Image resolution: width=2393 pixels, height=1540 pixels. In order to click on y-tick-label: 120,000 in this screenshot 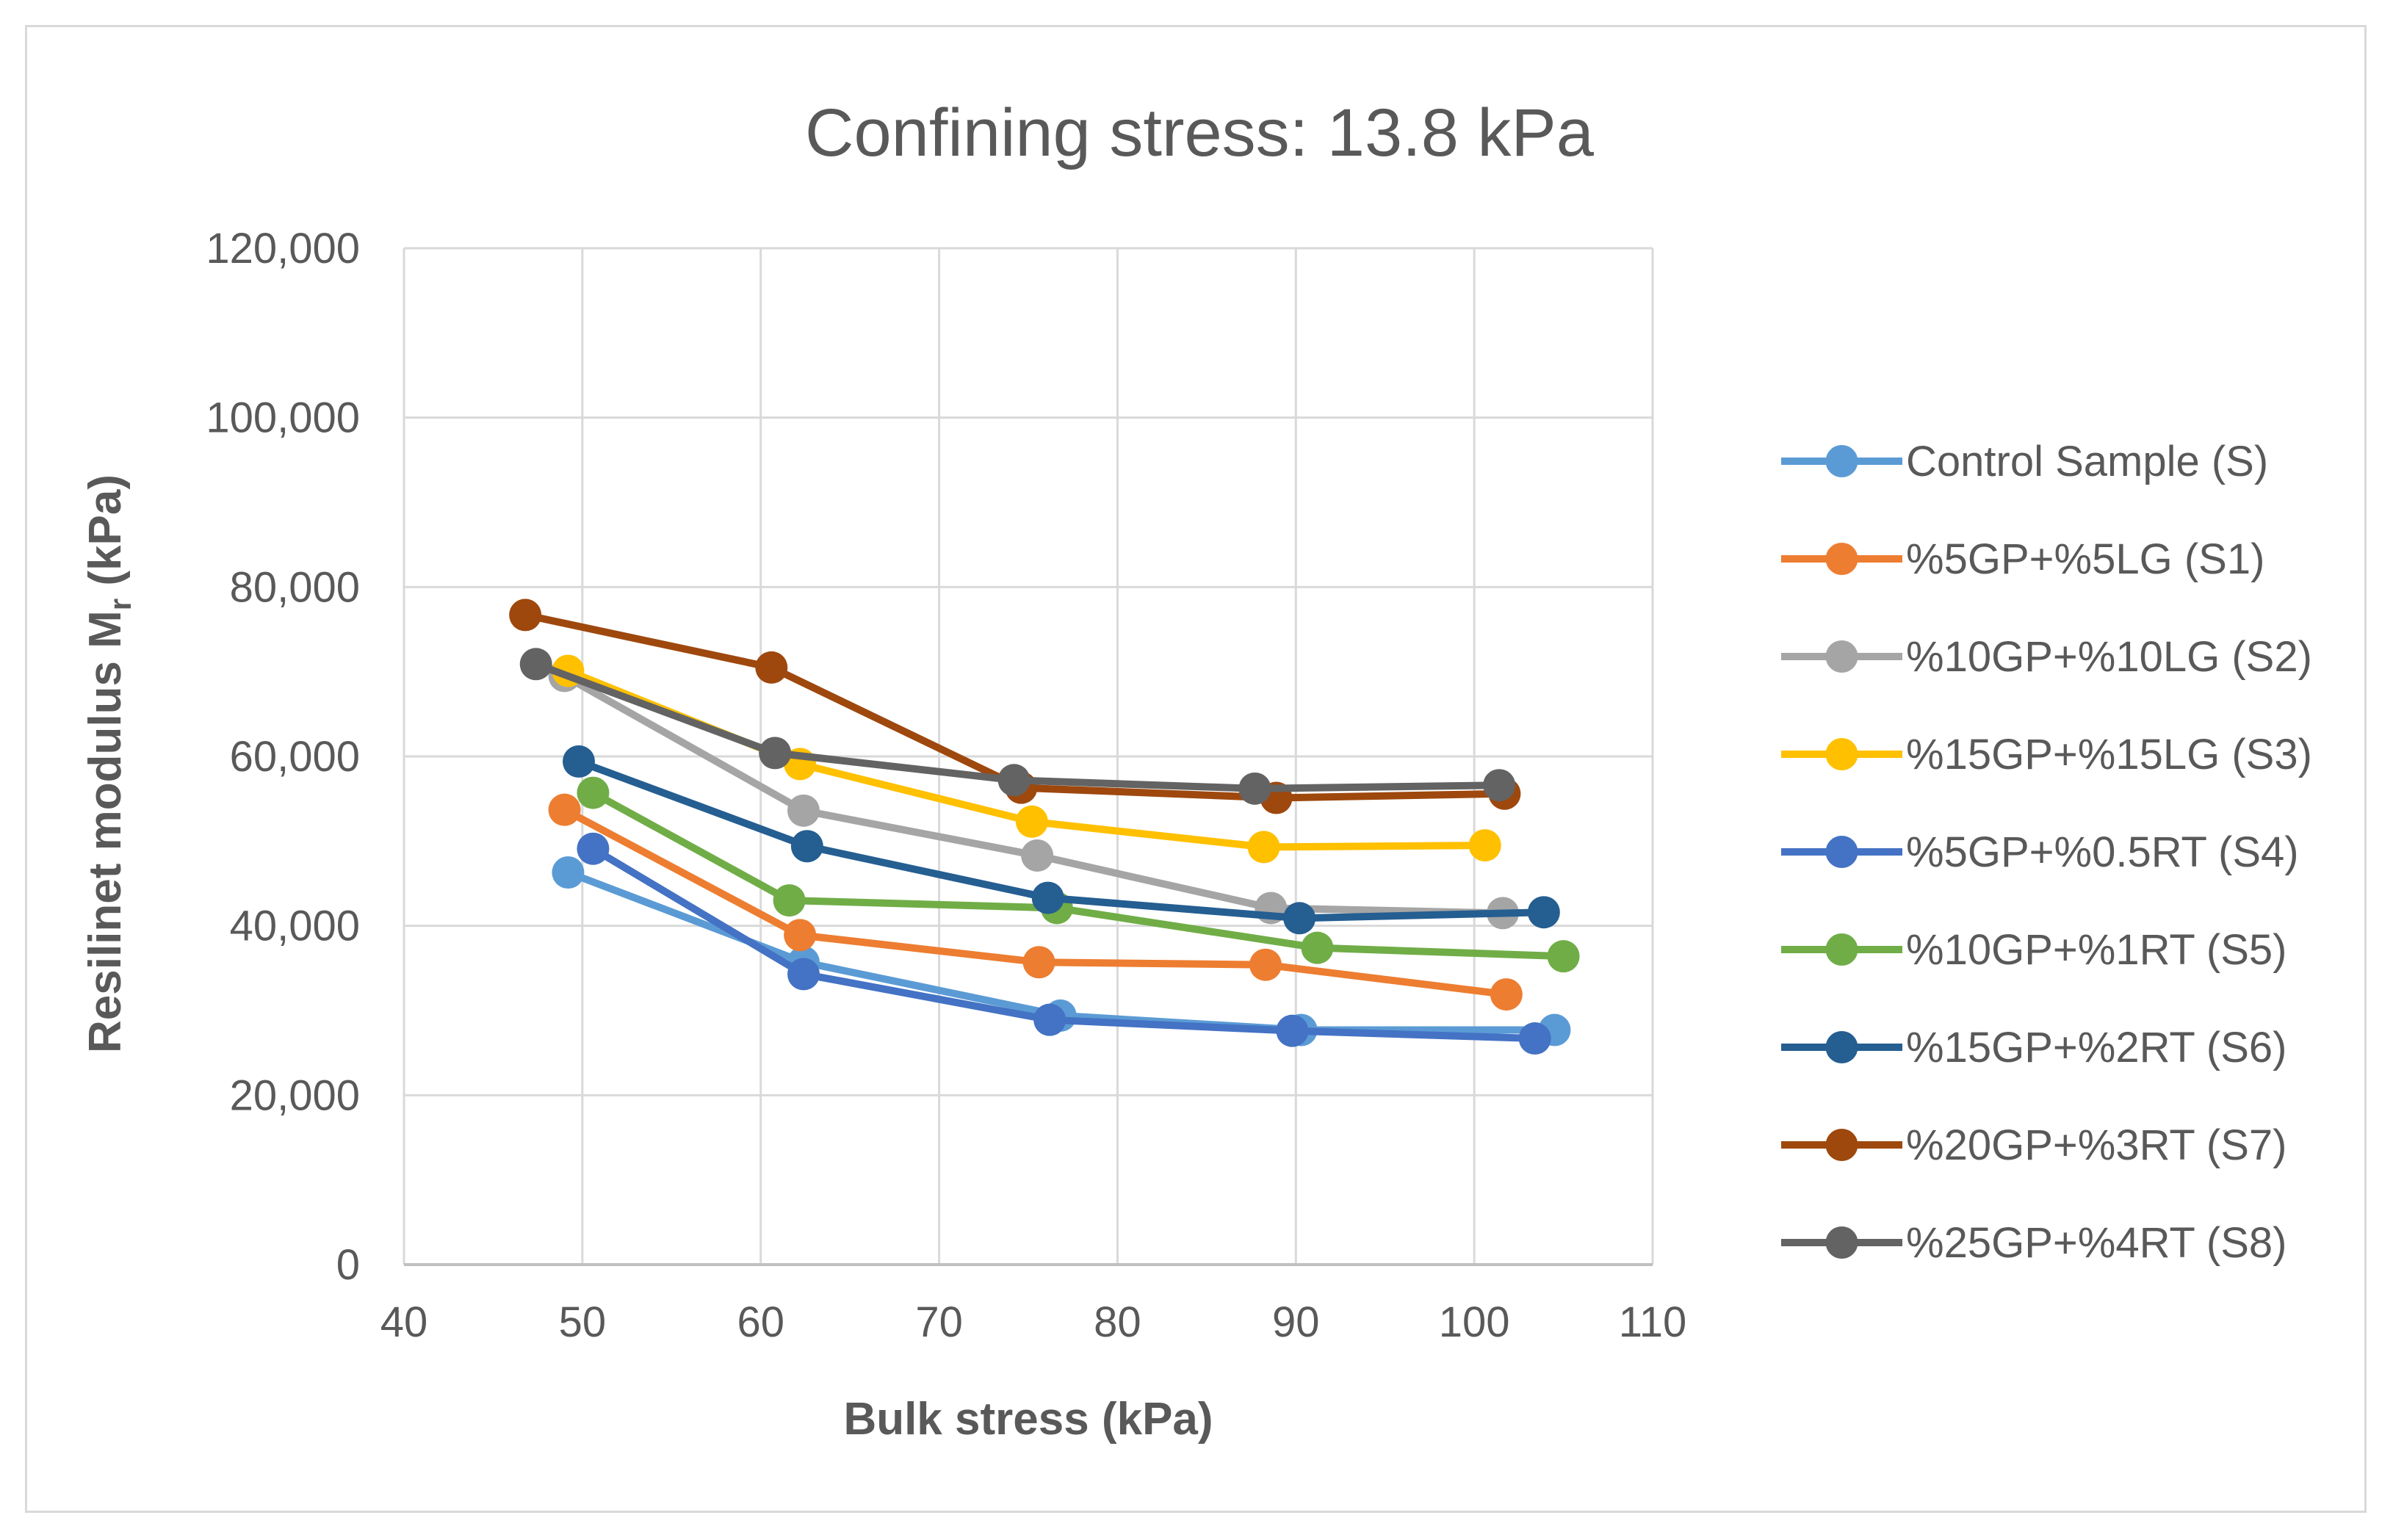, I will do `click(283, 248)`.